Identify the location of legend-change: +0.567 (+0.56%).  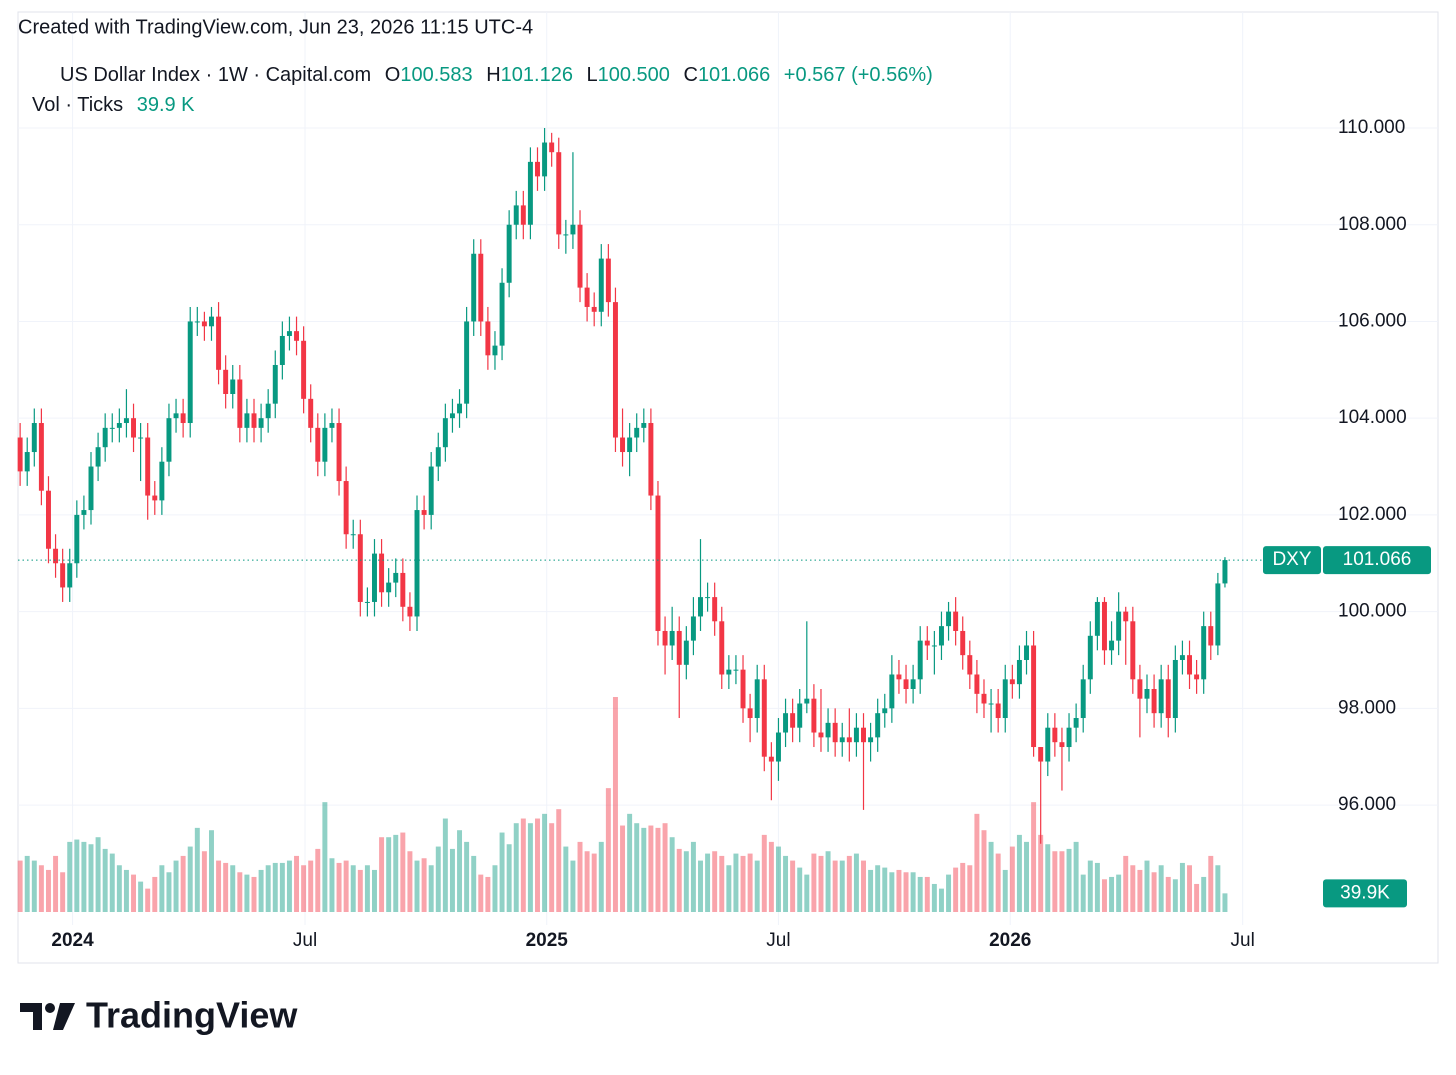
(858, 75).